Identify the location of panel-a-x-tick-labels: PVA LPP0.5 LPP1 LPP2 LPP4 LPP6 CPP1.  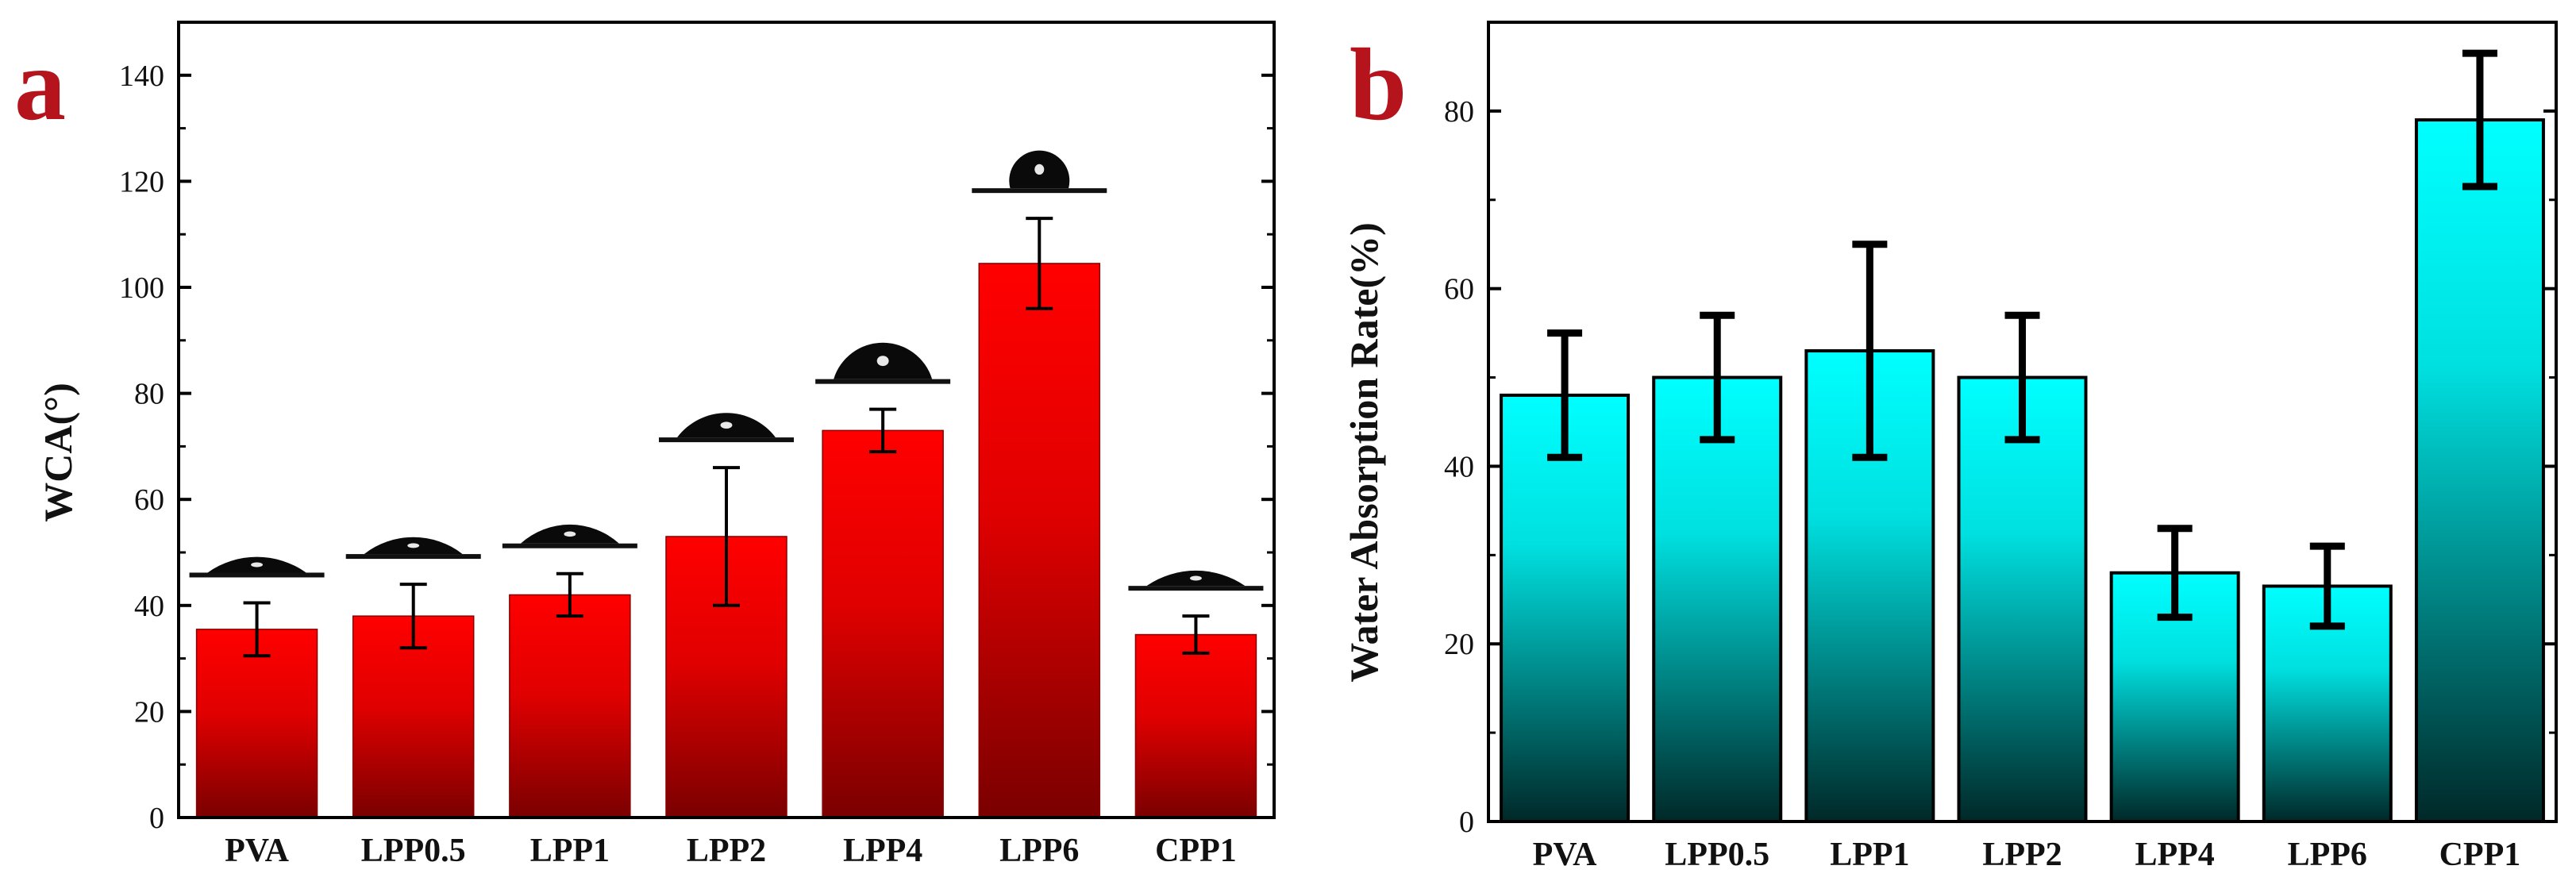
(731, 851).